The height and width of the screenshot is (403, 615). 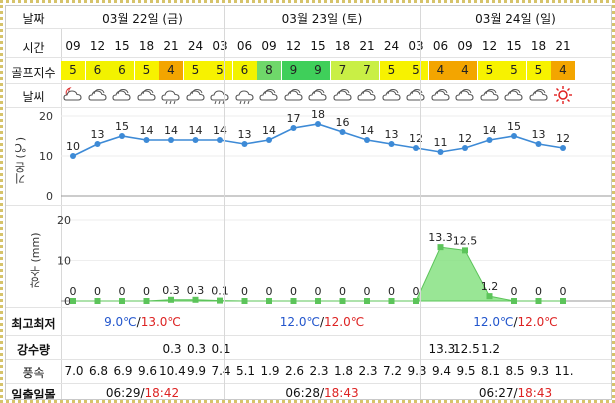 What do you see at coordinates (33, 19) in the screenshot?
I see `date-header: 날짜` at bounding box center [33, 19].